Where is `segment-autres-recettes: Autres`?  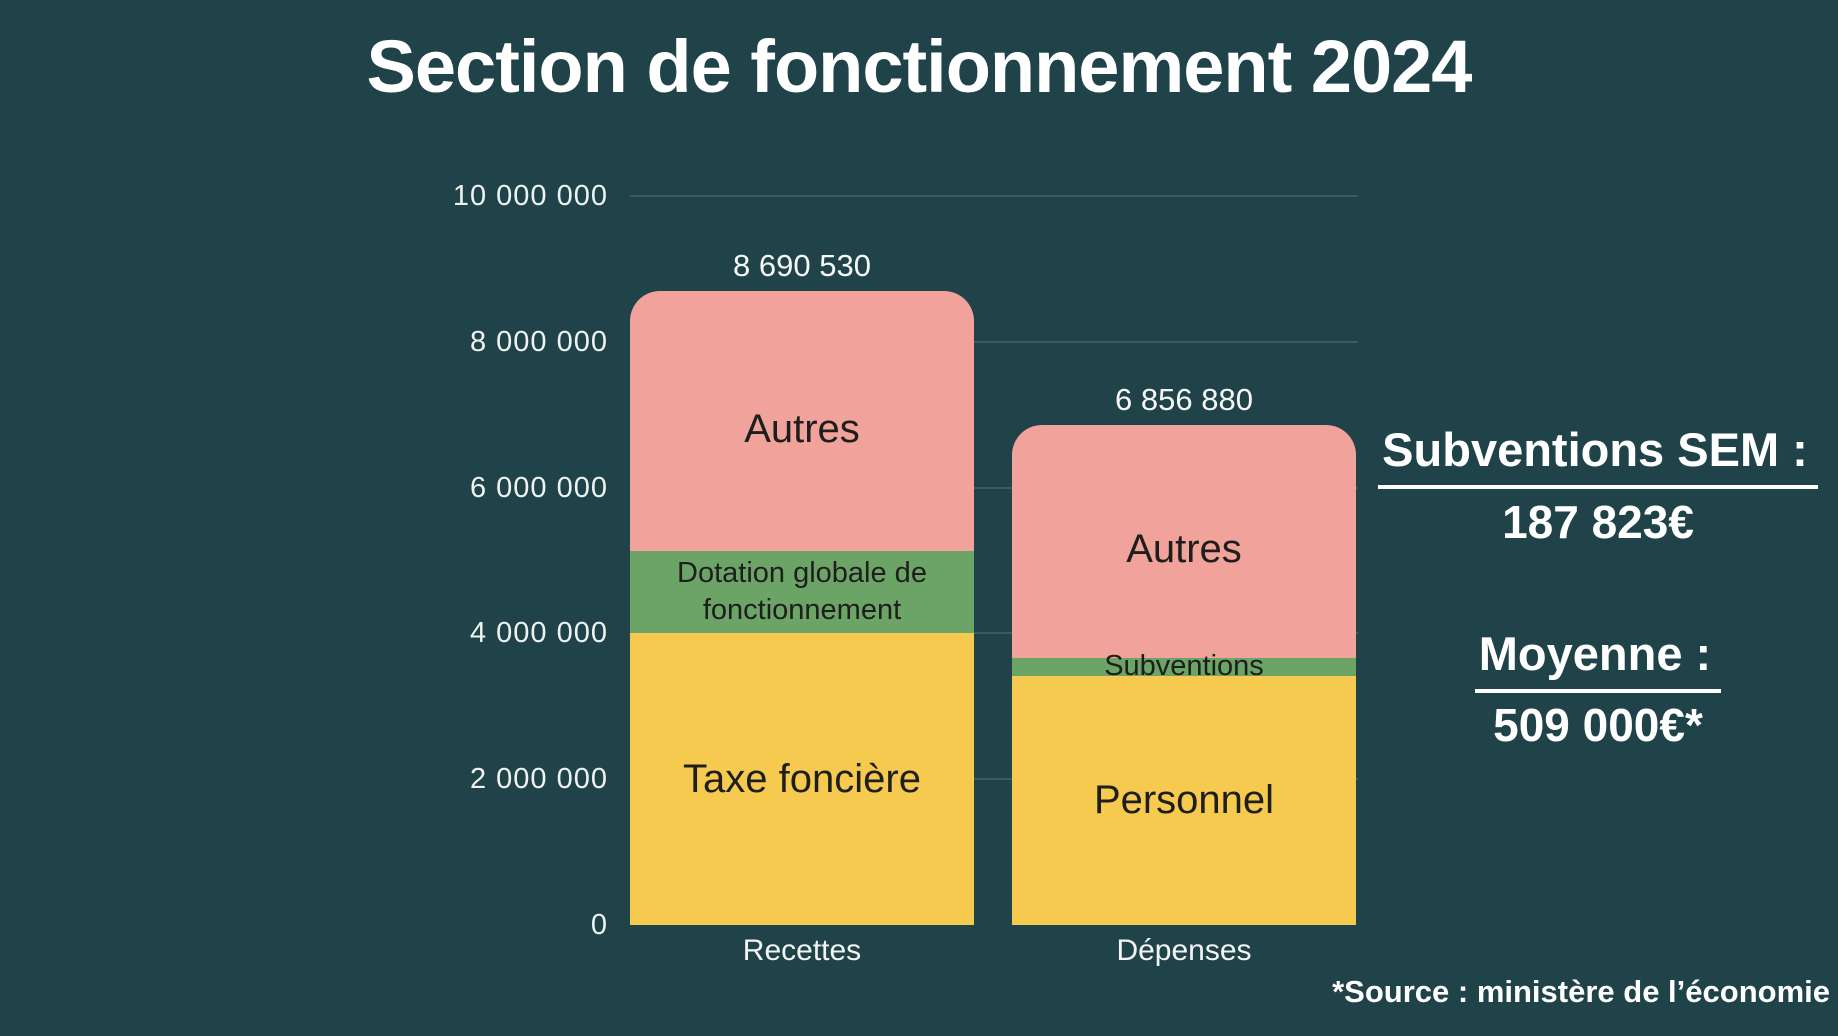
segment-autres-recettes: Autres is located at coordinates (802, 421).